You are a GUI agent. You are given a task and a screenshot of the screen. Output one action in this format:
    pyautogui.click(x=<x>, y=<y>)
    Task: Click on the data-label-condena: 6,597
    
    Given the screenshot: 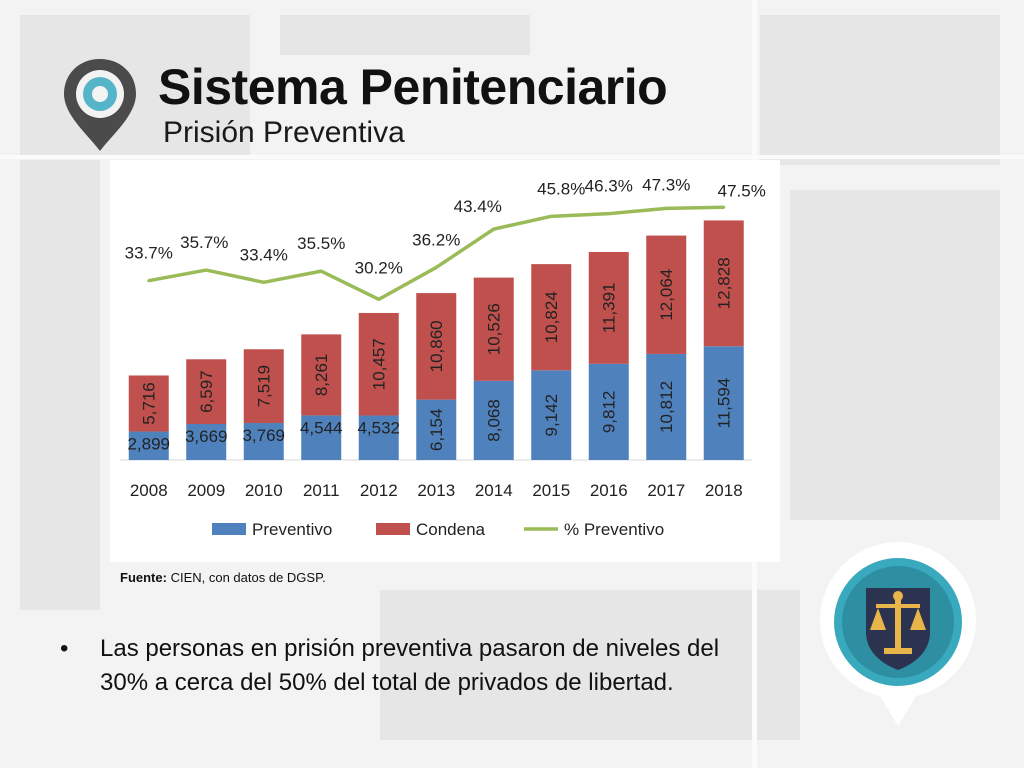 What is the action you would take?
    pyautogui.click(x=206, y=391)
    